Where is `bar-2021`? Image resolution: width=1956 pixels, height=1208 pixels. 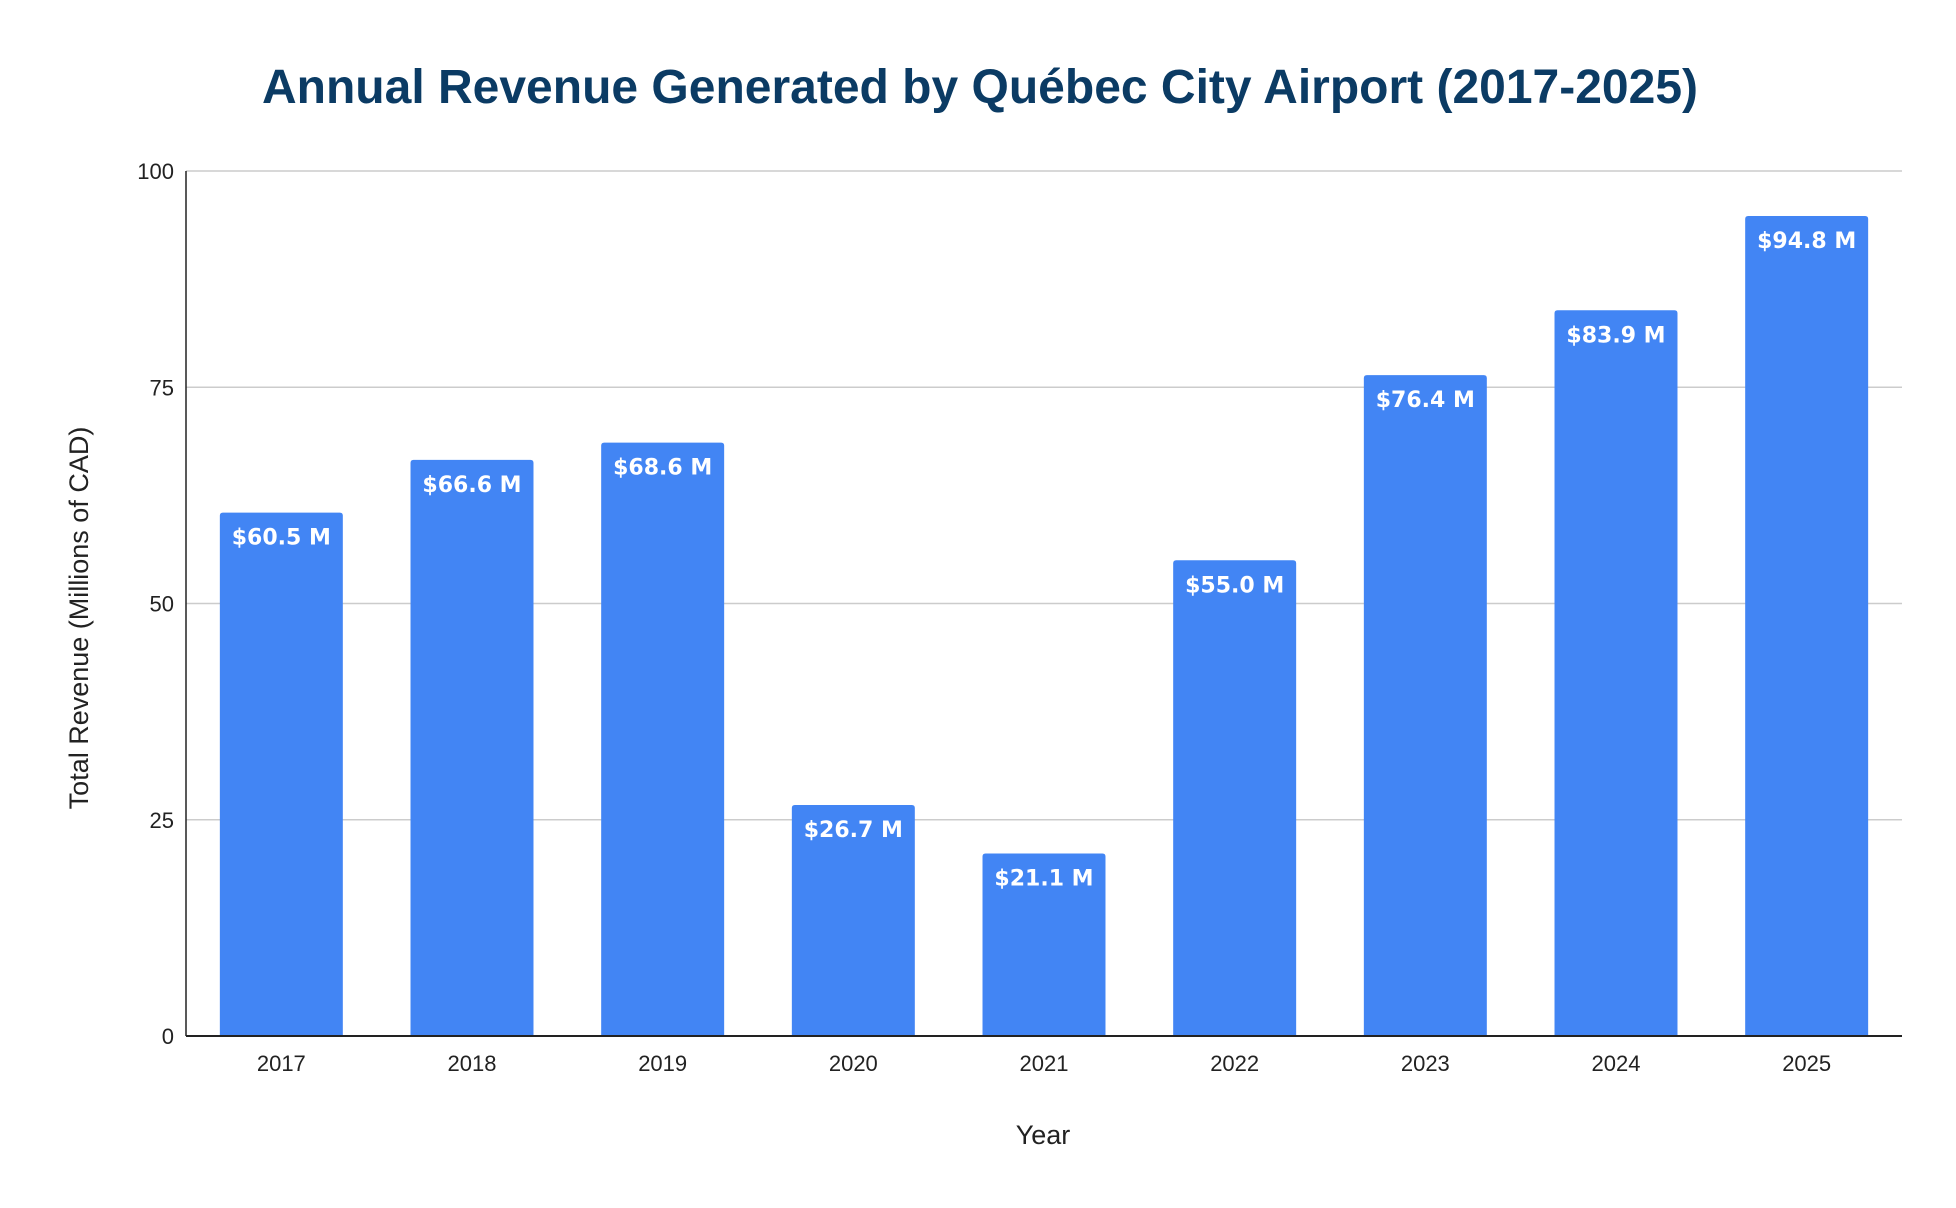
bar-2021 is located at coordinates (1044, 944).